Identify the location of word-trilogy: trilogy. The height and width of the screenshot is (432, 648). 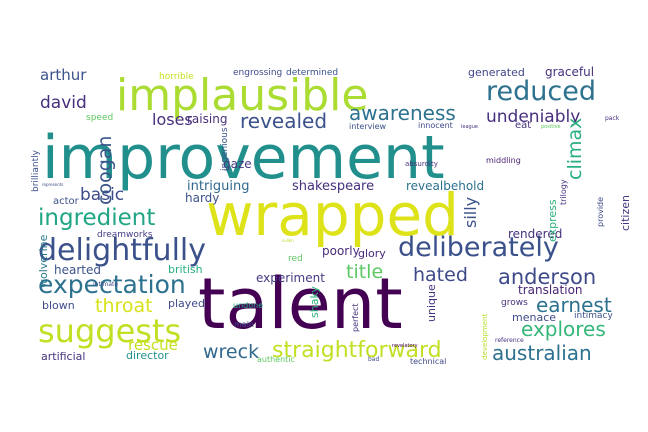
(563, 192).